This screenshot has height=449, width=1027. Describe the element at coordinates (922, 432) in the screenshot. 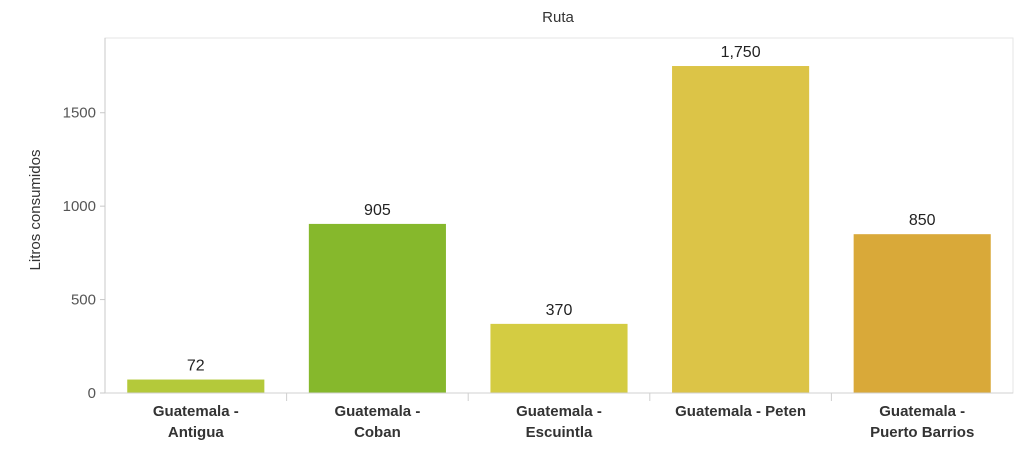

I see `x-tick-label: Puerto Barrios` at that location.